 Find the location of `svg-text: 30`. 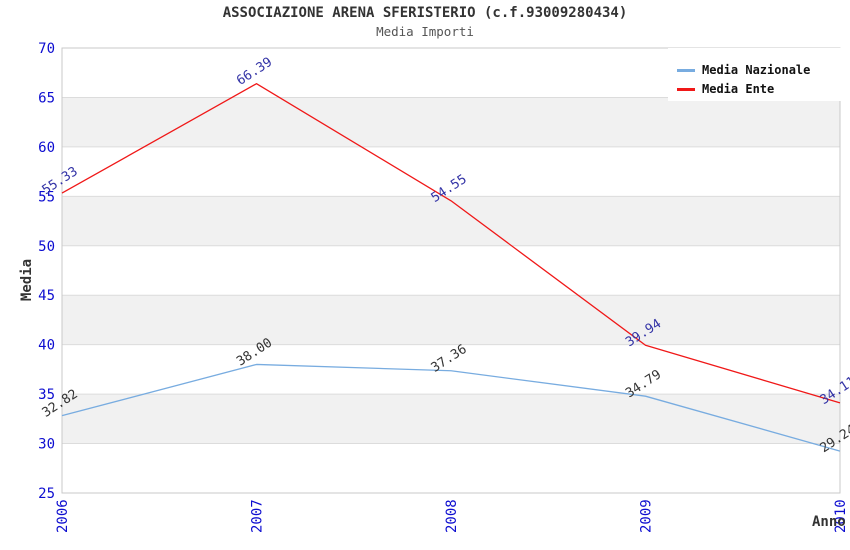

svg-text: 30 is located at coordinates (46, 445).